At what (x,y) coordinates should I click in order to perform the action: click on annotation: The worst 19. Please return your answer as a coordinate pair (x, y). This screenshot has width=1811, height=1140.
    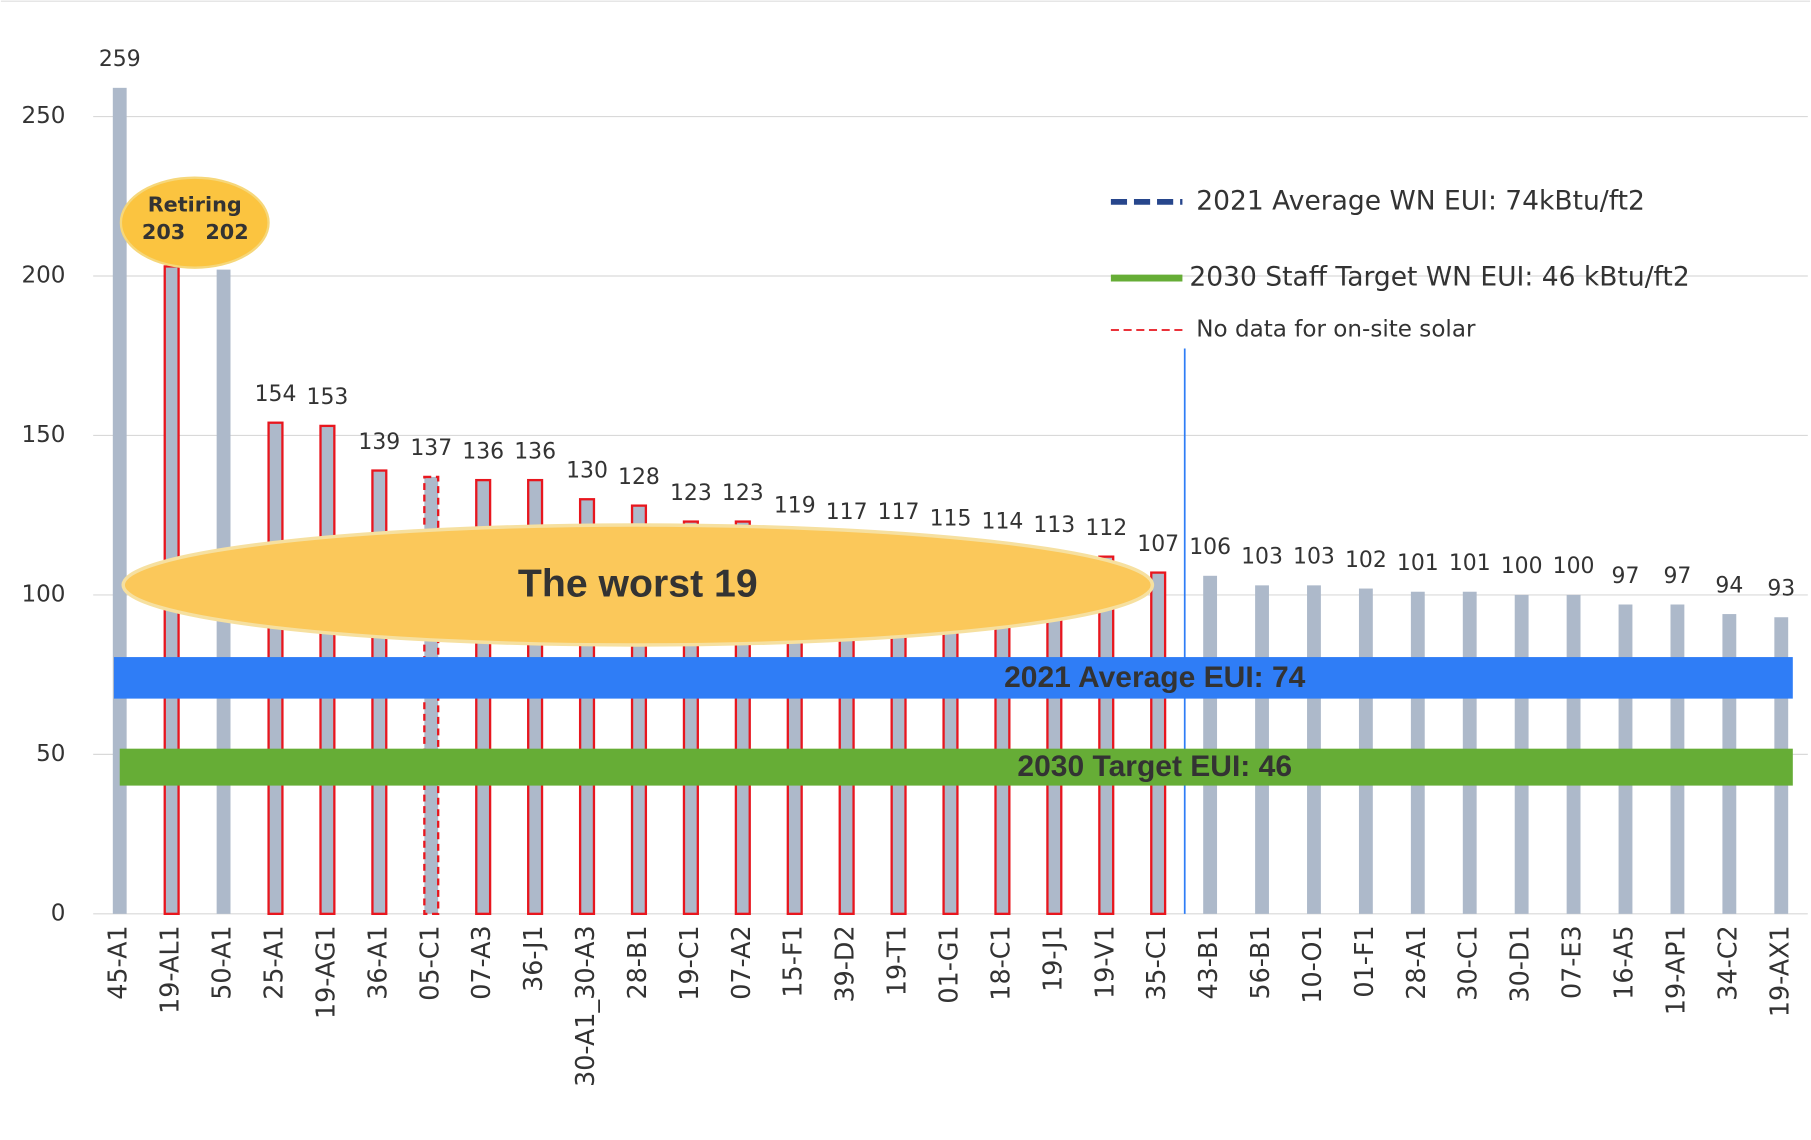
    Looking at the image, I should click on (638, 584).